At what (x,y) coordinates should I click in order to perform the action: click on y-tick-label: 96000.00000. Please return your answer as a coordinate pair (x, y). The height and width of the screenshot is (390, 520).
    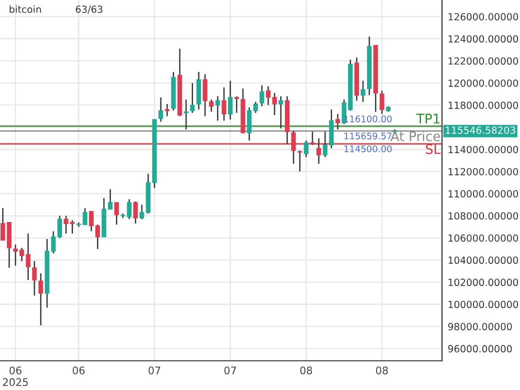
    Looking at the image, I should click on (480, 348).